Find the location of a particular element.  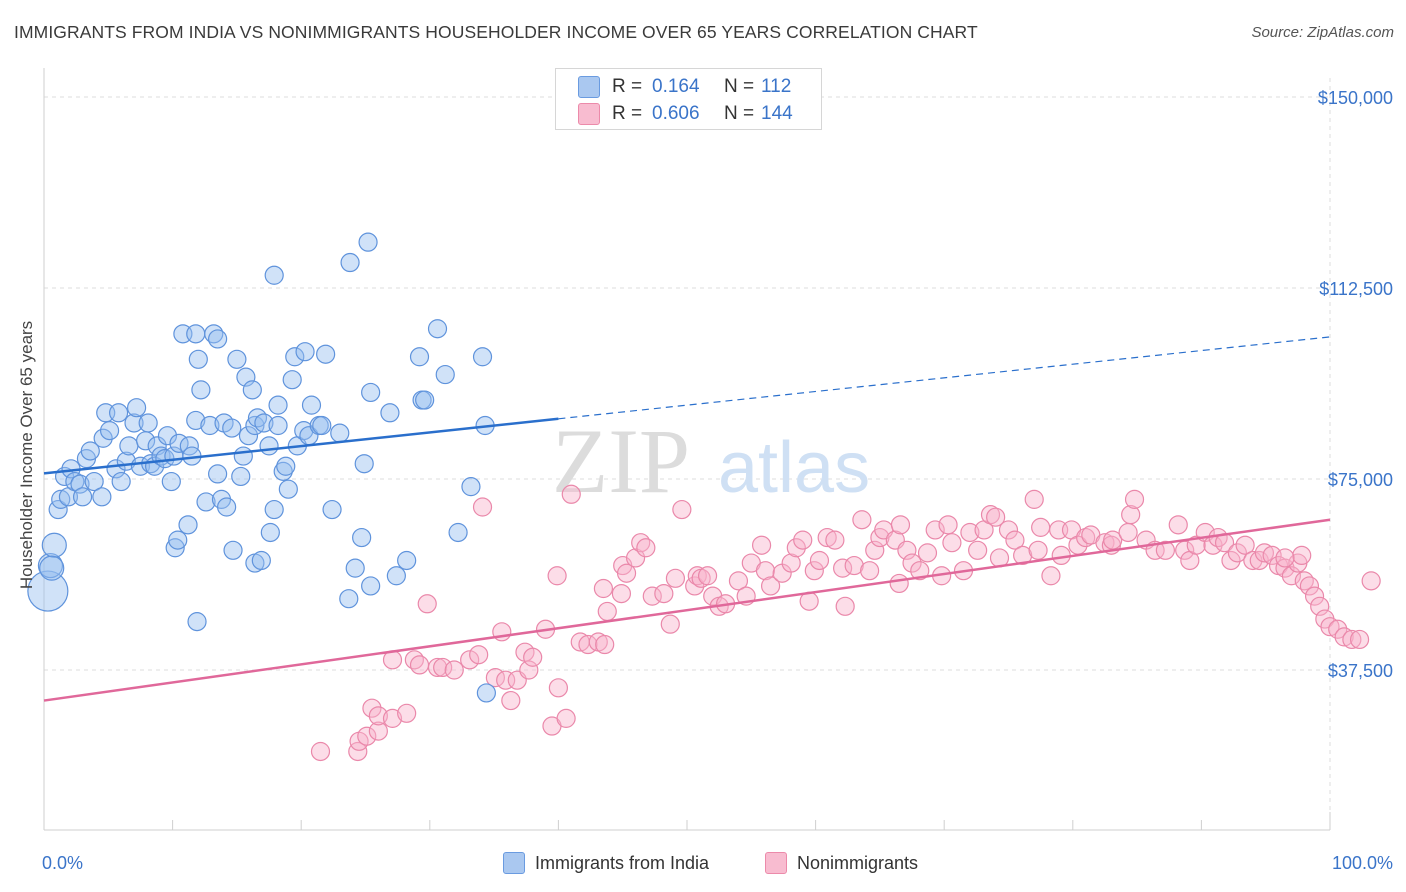

legend-label-india: Immigrants from India is located at coordinates (622, 862).